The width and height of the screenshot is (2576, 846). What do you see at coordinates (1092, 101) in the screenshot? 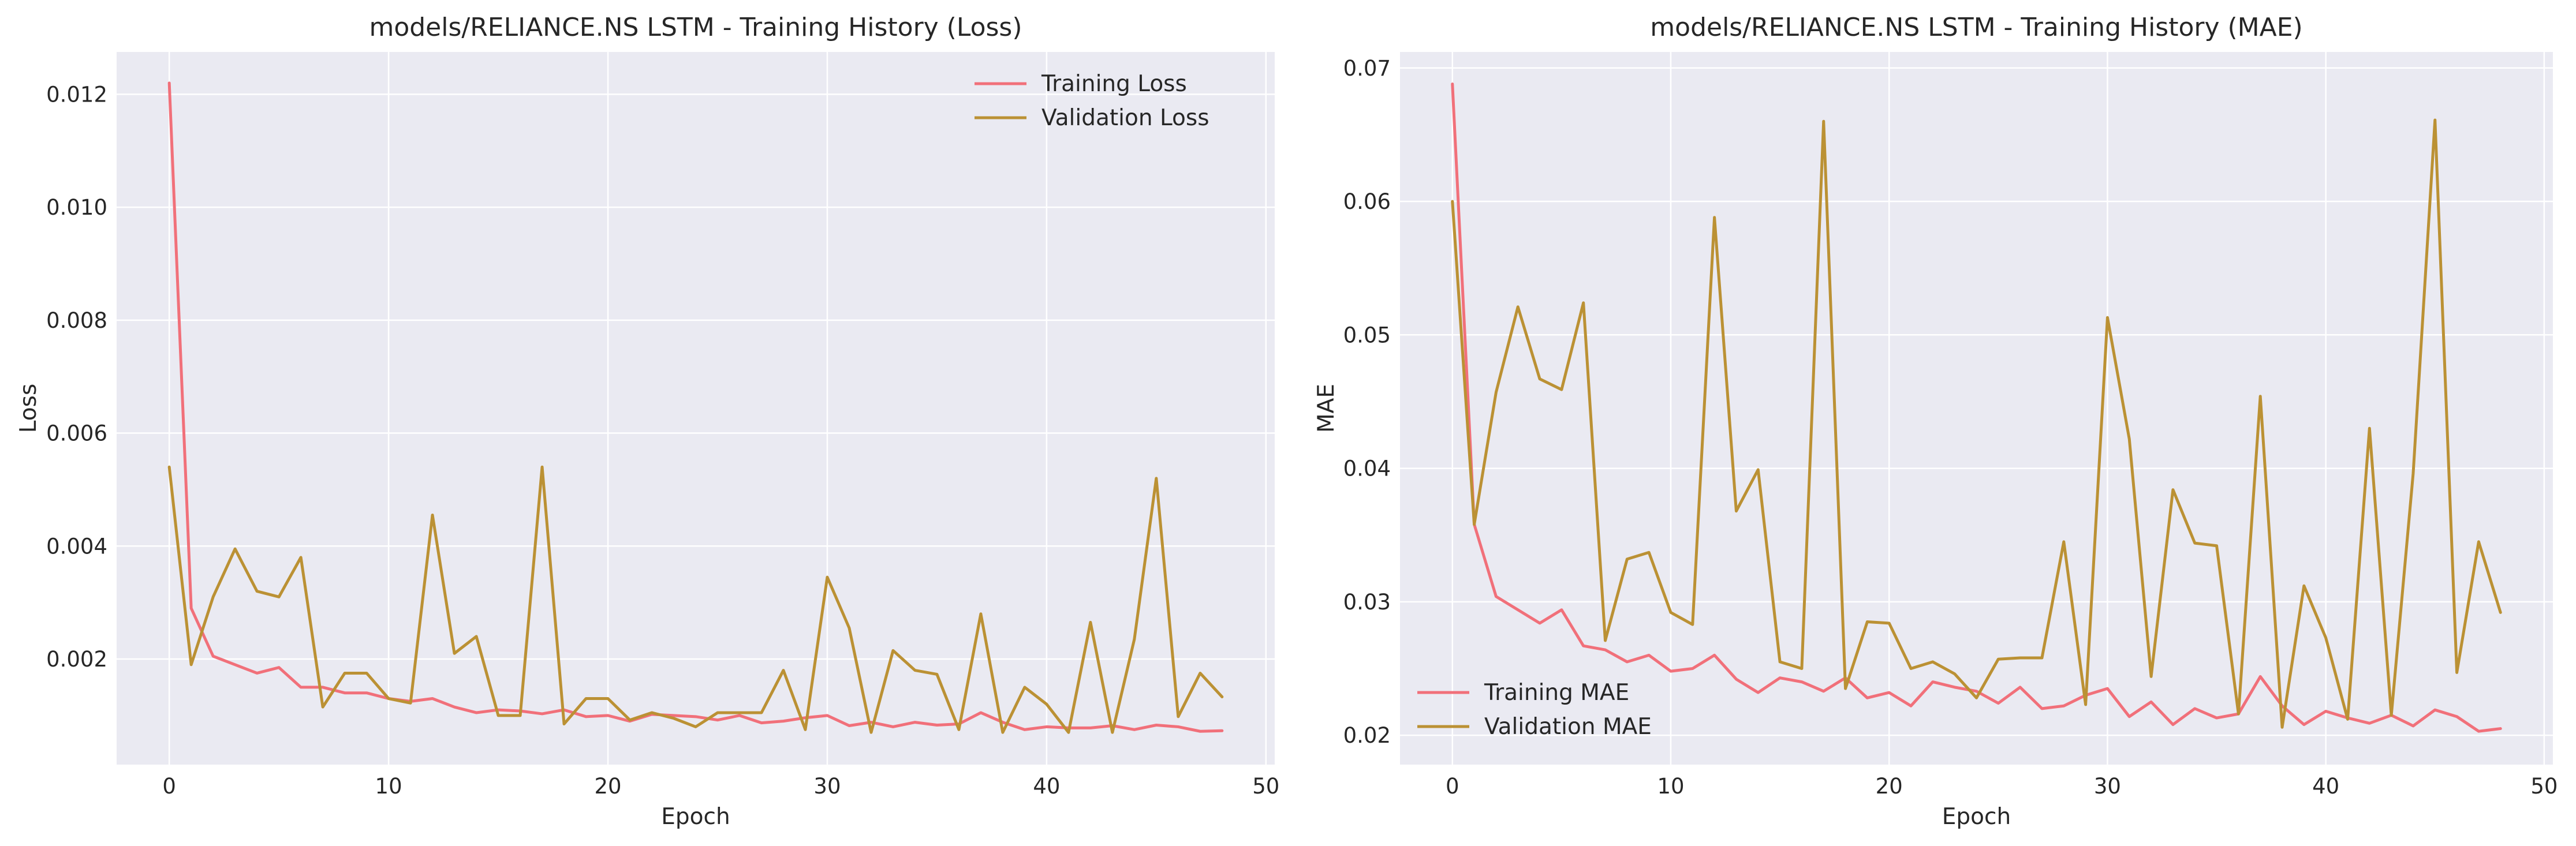
I see `legend: Training Loss Validation Loss` at bounding box center [1092, 101].